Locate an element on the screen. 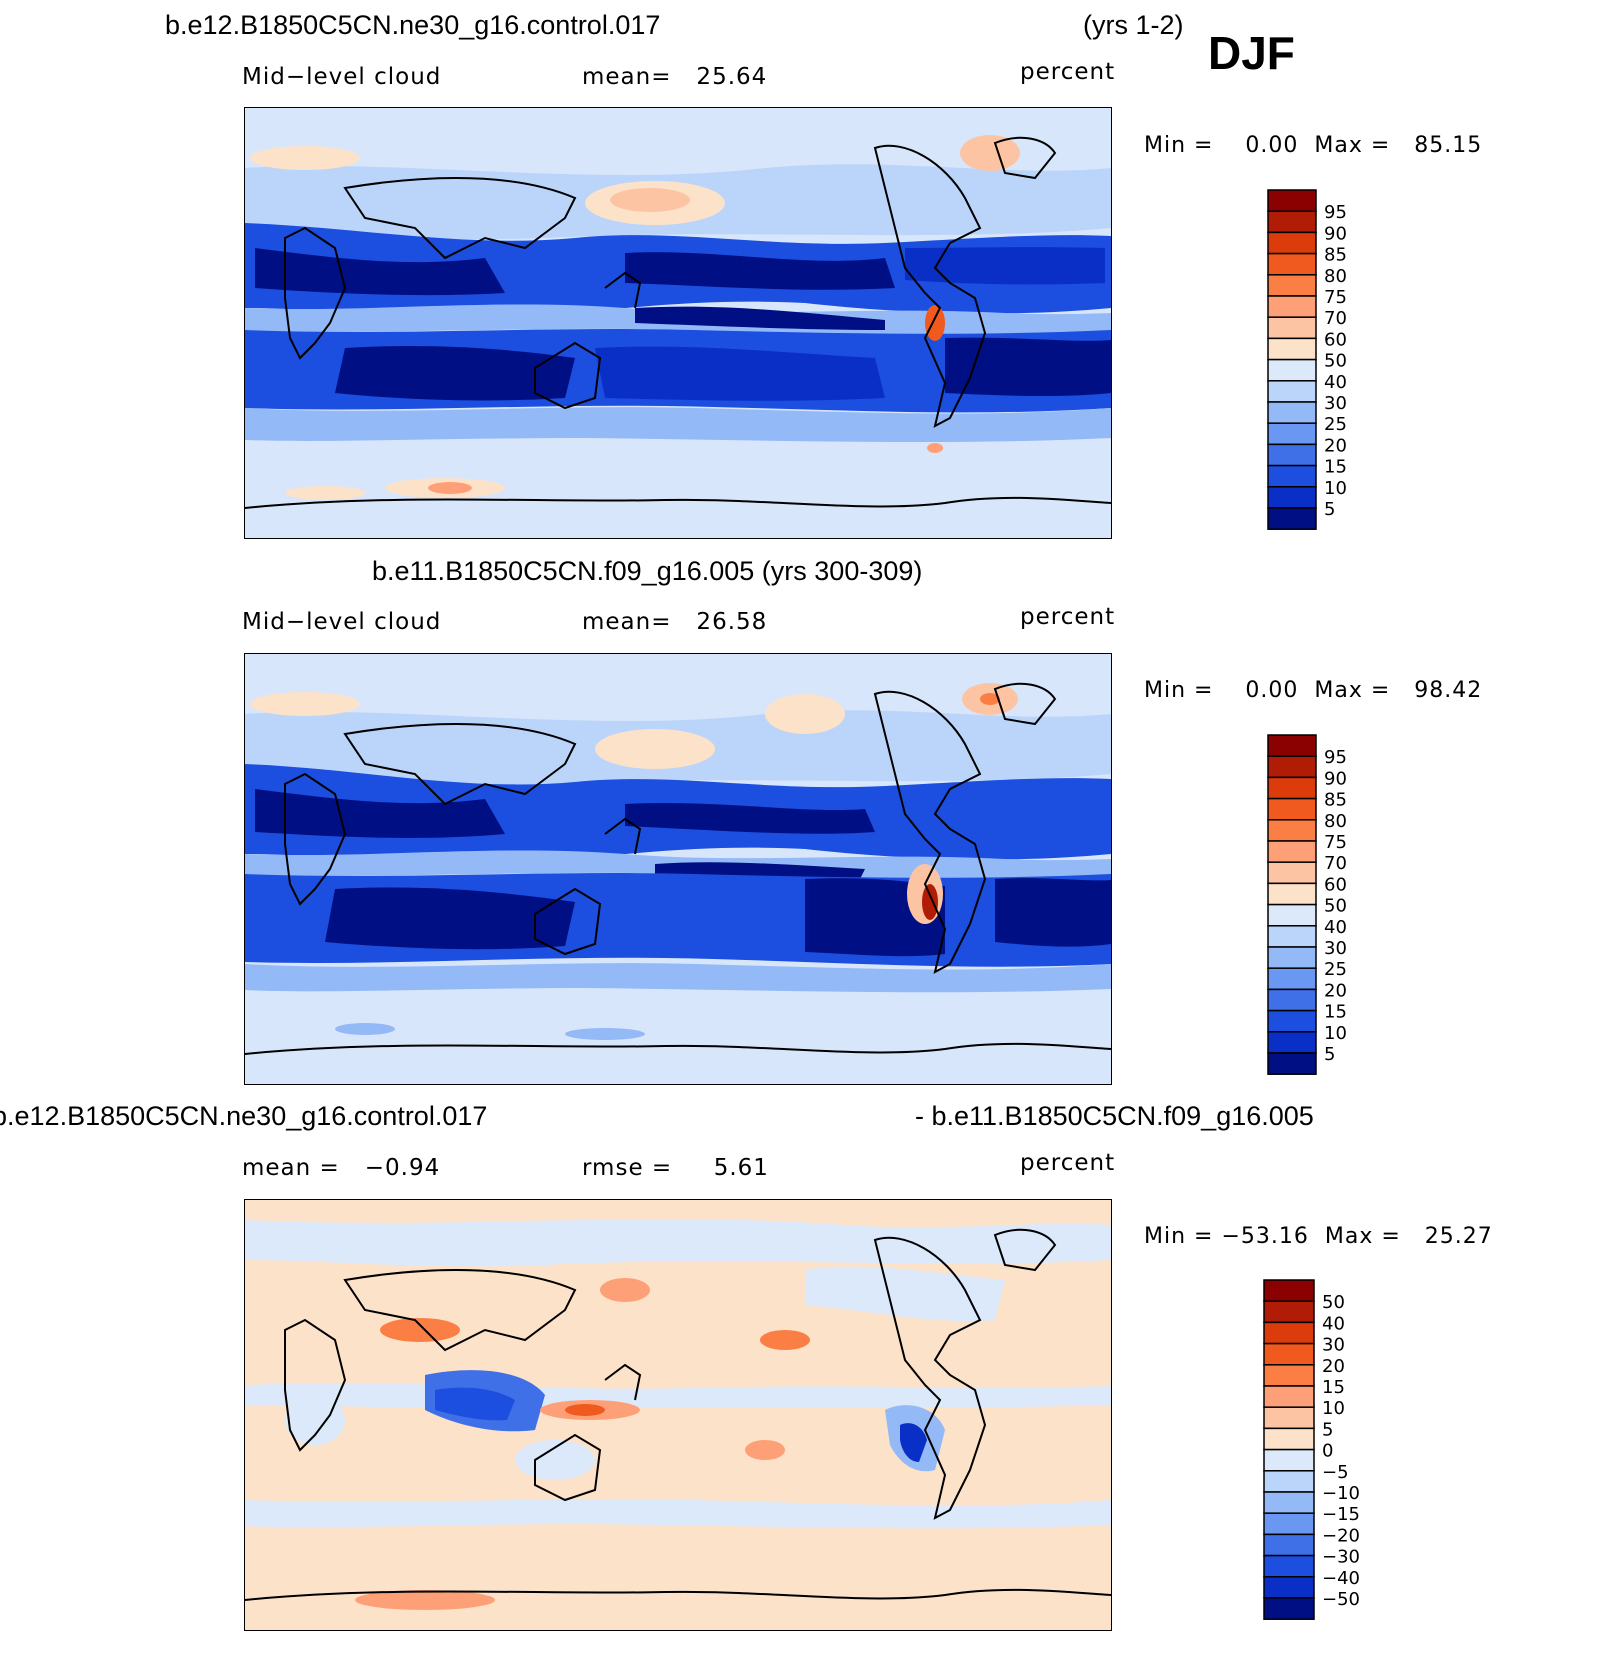 The image size is (1605, 1653). panel-1-title: b.e12.B1850C5CN.ne30_g16.control.017 is located at coordinates (413, 25).